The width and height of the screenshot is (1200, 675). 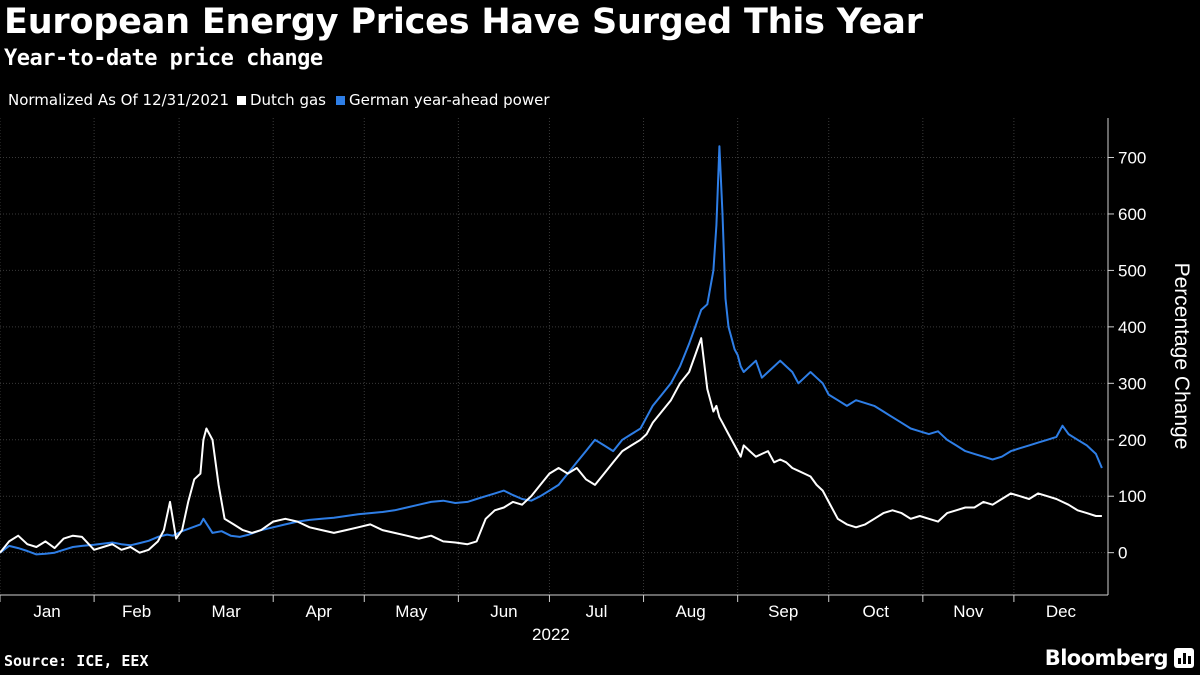 I want to click on x-tick-label-mar: Mar, so click(x=227, y=611).